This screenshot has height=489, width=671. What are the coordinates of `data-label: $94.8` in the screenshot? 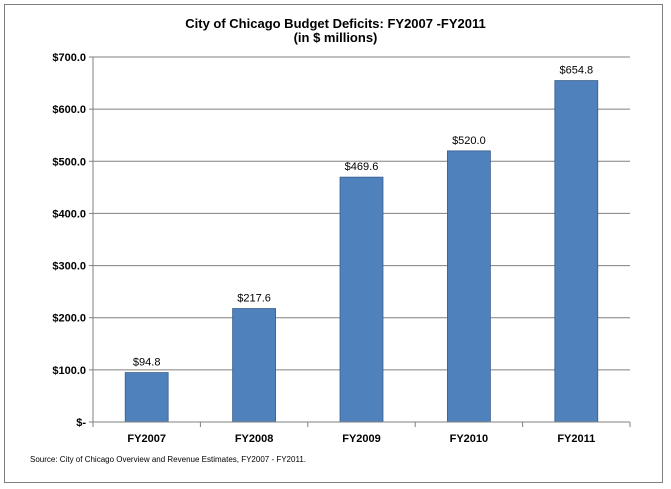 It's located at (147, 363).